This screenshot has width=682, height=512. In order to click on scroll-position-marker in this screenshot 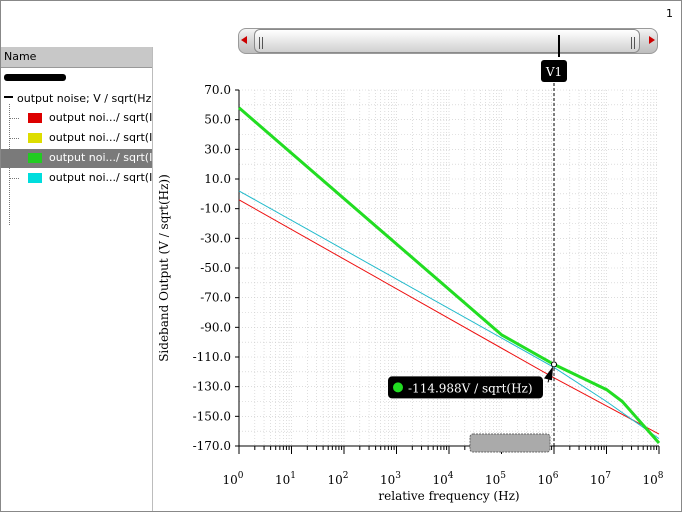, I will do `click(559, 46)`.